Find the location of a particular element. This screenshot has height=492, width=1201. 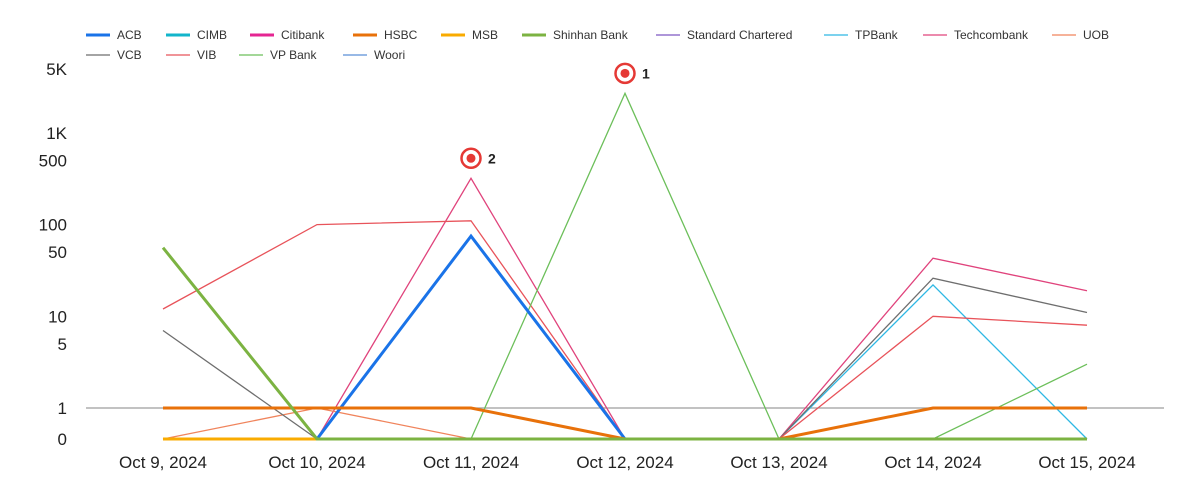

annotation-label: 1 is located at coordinates (646, 73).